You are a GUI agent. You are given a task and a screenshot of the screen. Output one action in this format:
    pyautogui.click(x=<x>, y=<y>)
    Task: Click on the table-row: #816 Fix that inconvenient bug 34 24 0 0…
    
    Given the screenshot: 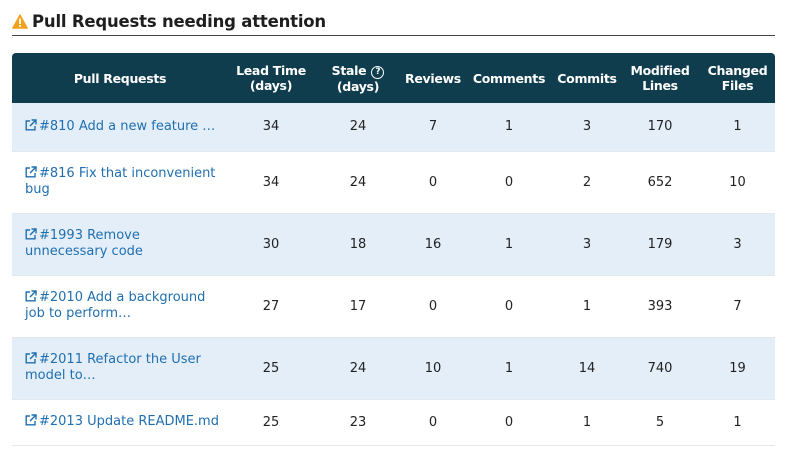 What is the action you would take?
    pyautogui.click(x=393, y=182)
    